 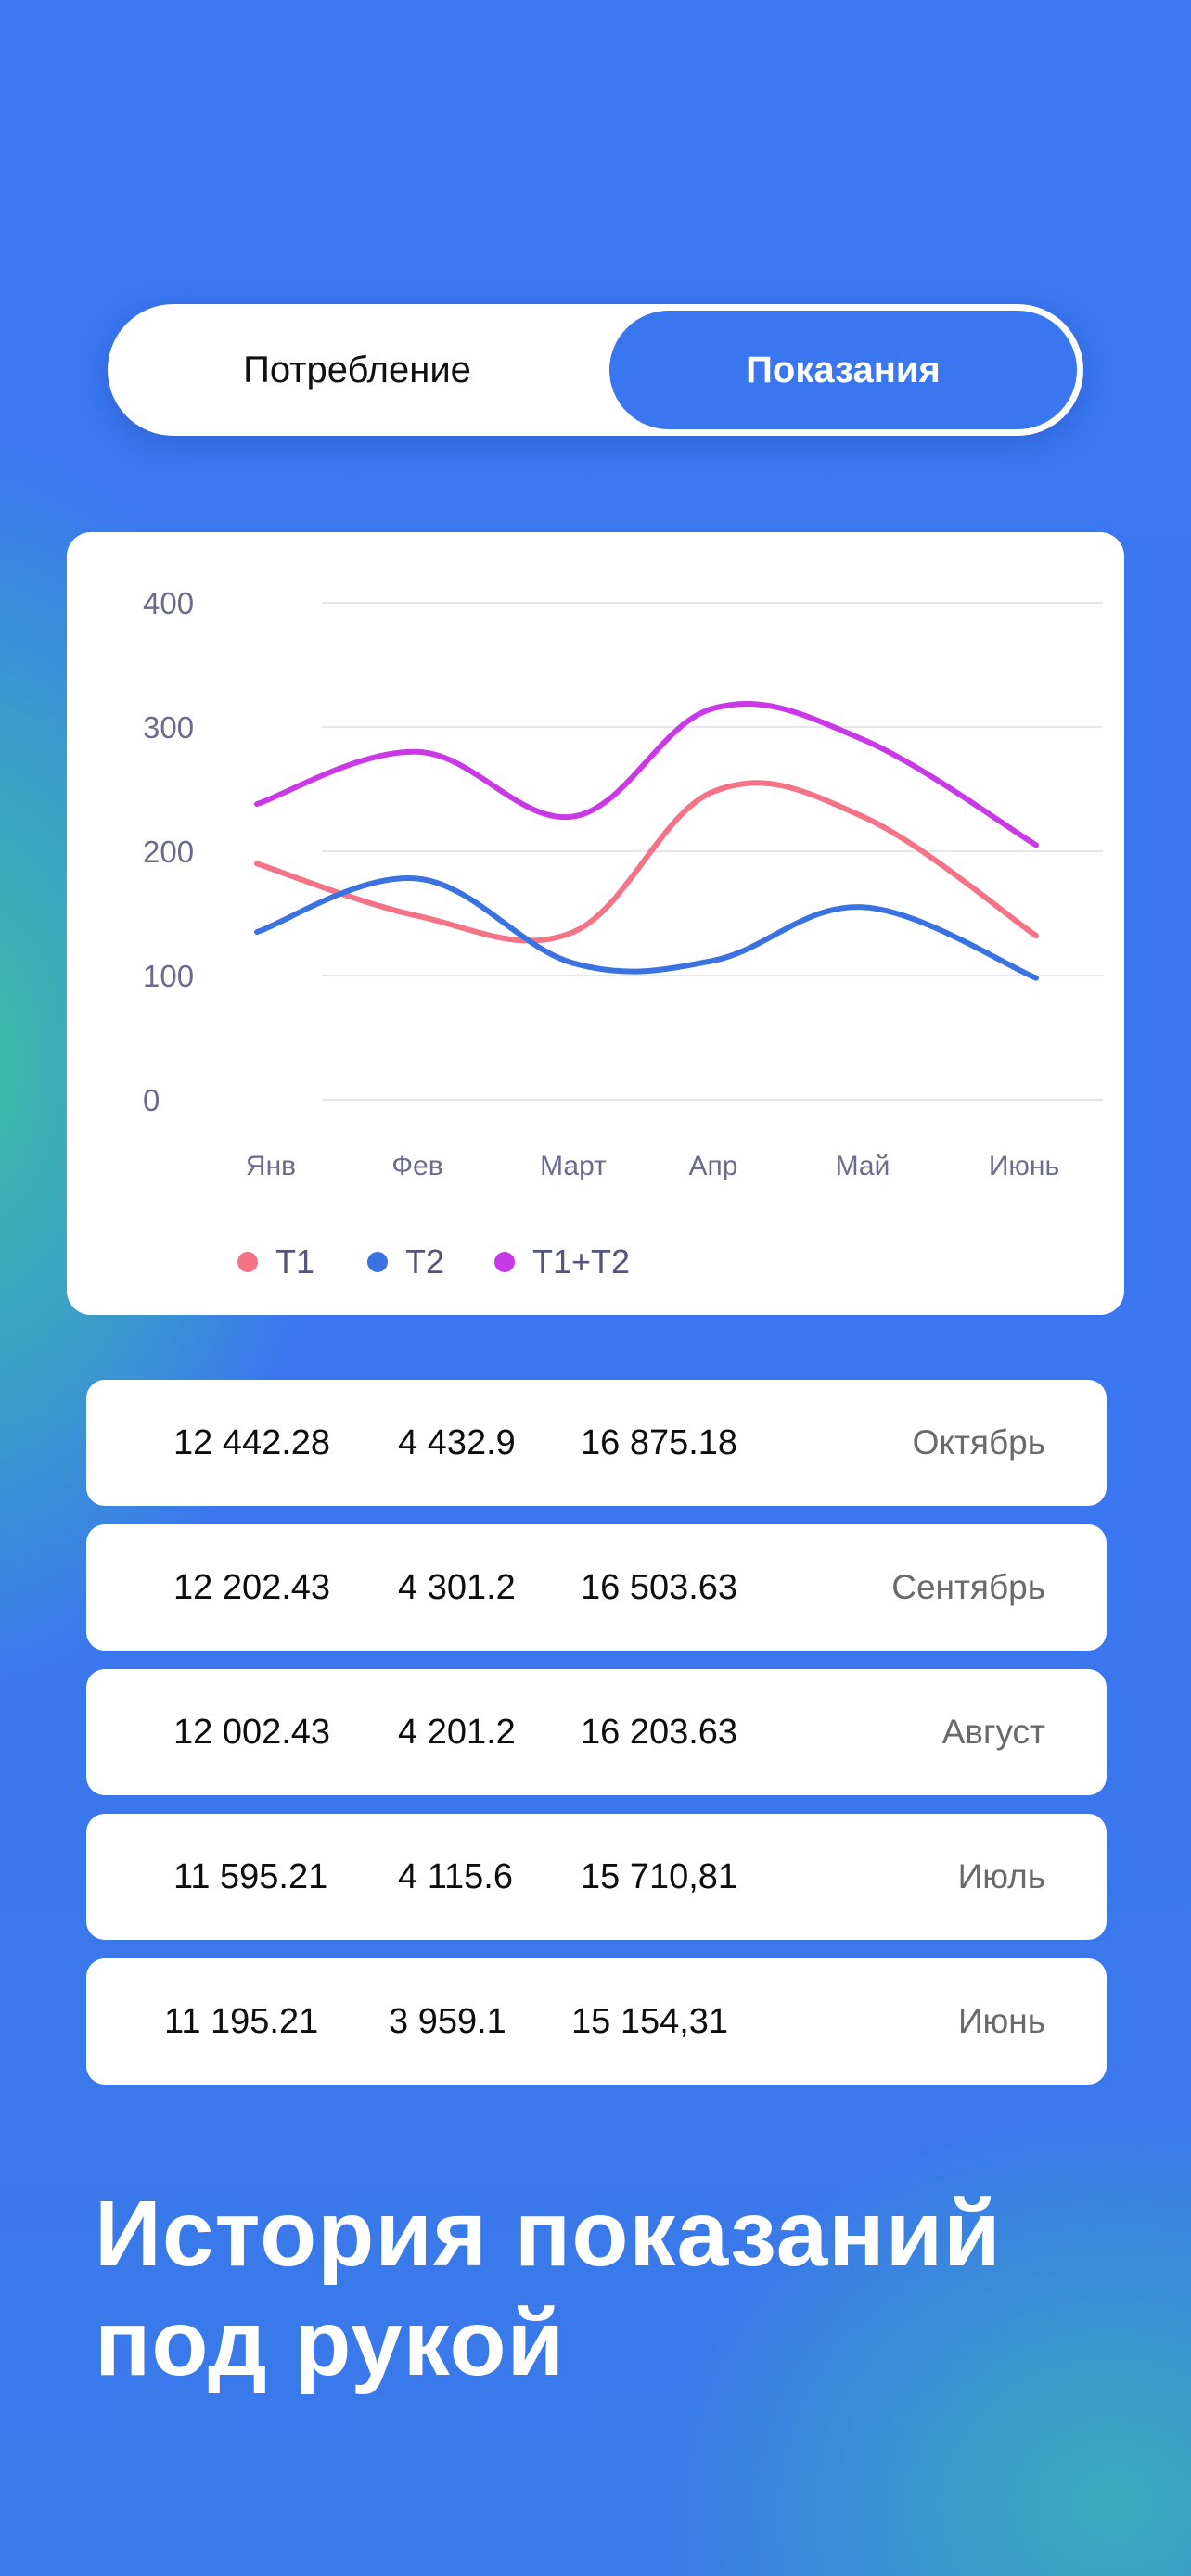 I want to click on reading-t2-value: 4 115.6, so click(x=455, y=1876).